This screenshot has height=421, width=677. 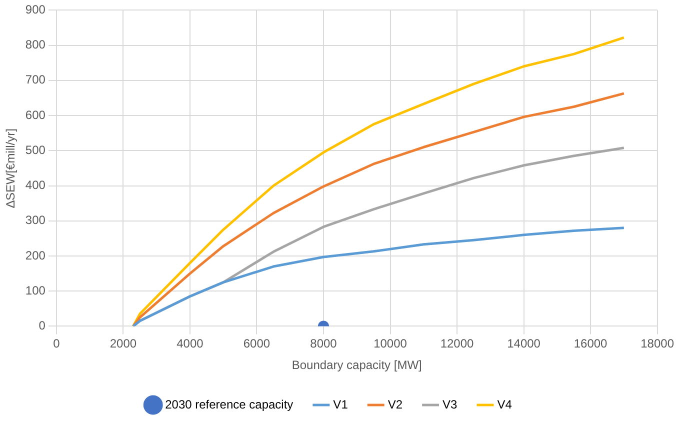 What do you see at coordinates (256, 343) in the screenshot?
I see `x-tick-label: 6000` at bounding box center [256, 343].